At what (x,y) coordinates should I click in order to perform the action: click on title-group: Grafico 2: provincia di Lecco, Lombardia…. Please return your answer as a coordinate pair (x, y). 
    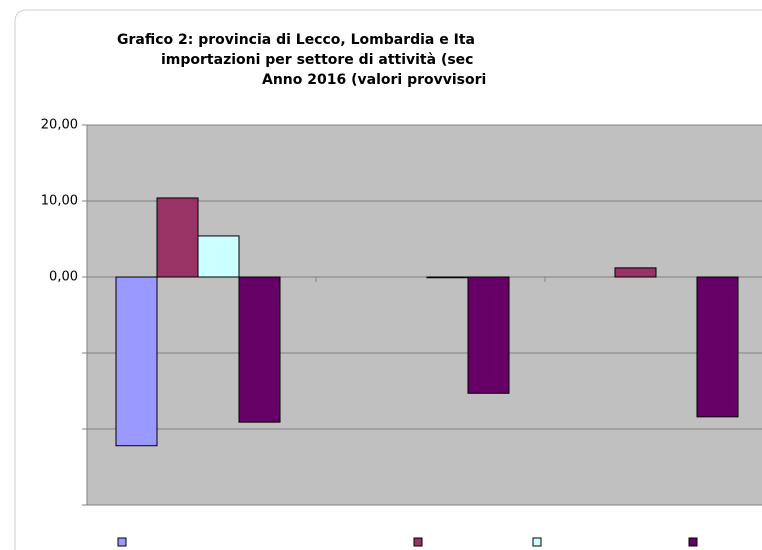
    Looking at the image, I should click on (301, 60).